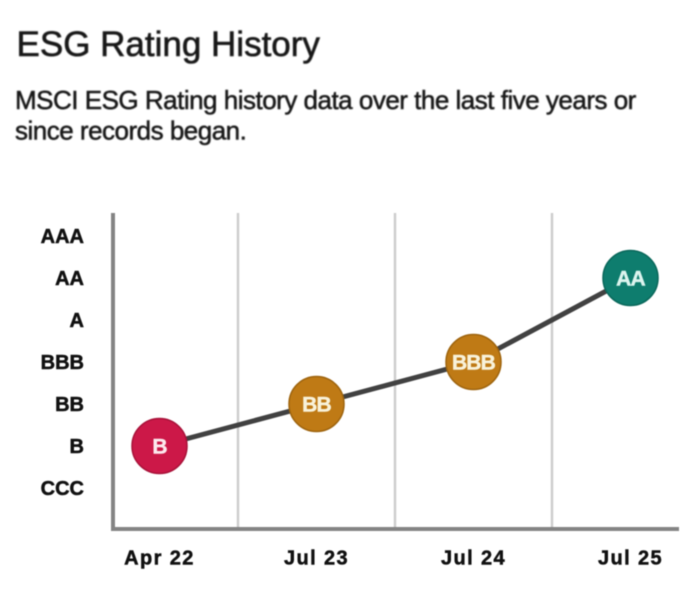 Image resolution: width=700 pixels, height=596 pixels. What do you see at coordinates (473, 558) in the screenshot?
I see `svg-text: Jul 24` at bounding box center [473, 558].